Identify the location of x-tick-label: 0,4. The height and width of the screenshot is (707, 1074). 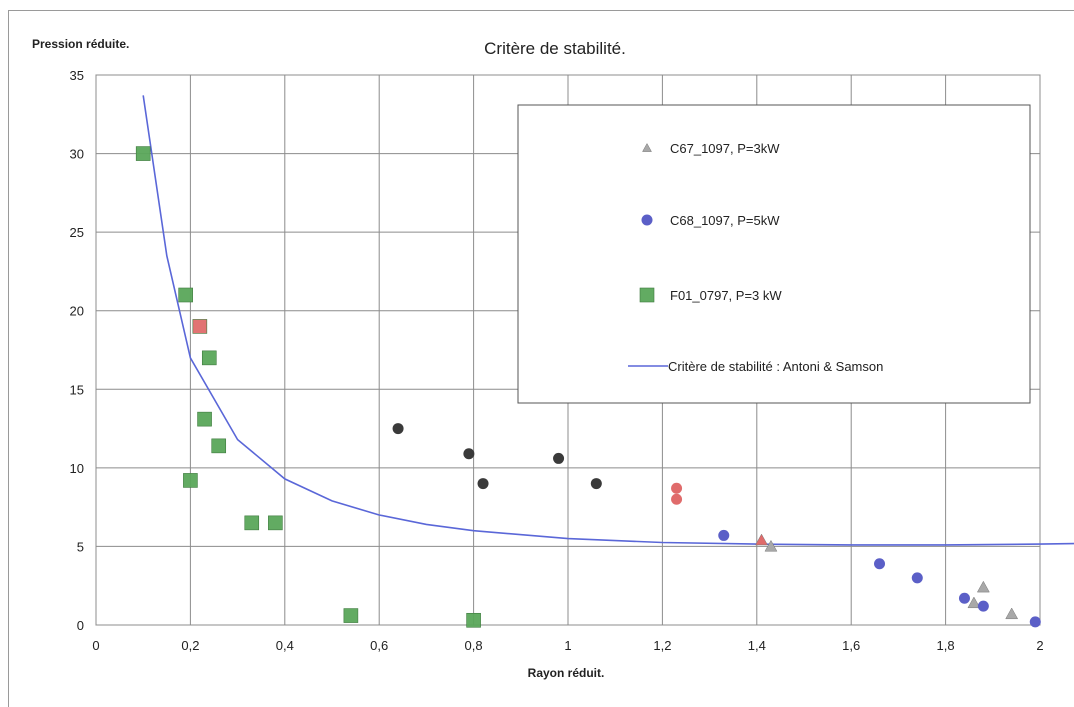
(285, 645).